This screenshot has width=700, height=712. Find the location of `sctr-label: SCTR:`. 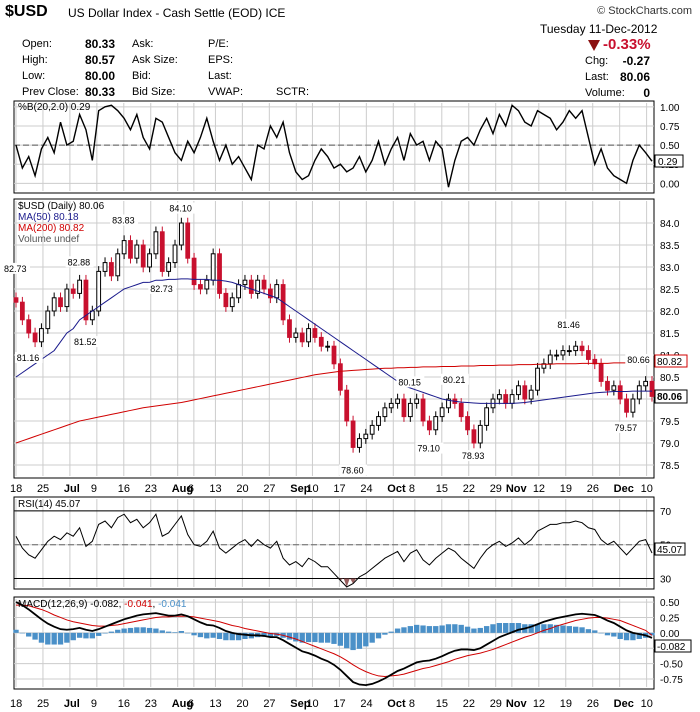

sctr-label: SCTR: is located at coordinates (292, 92).